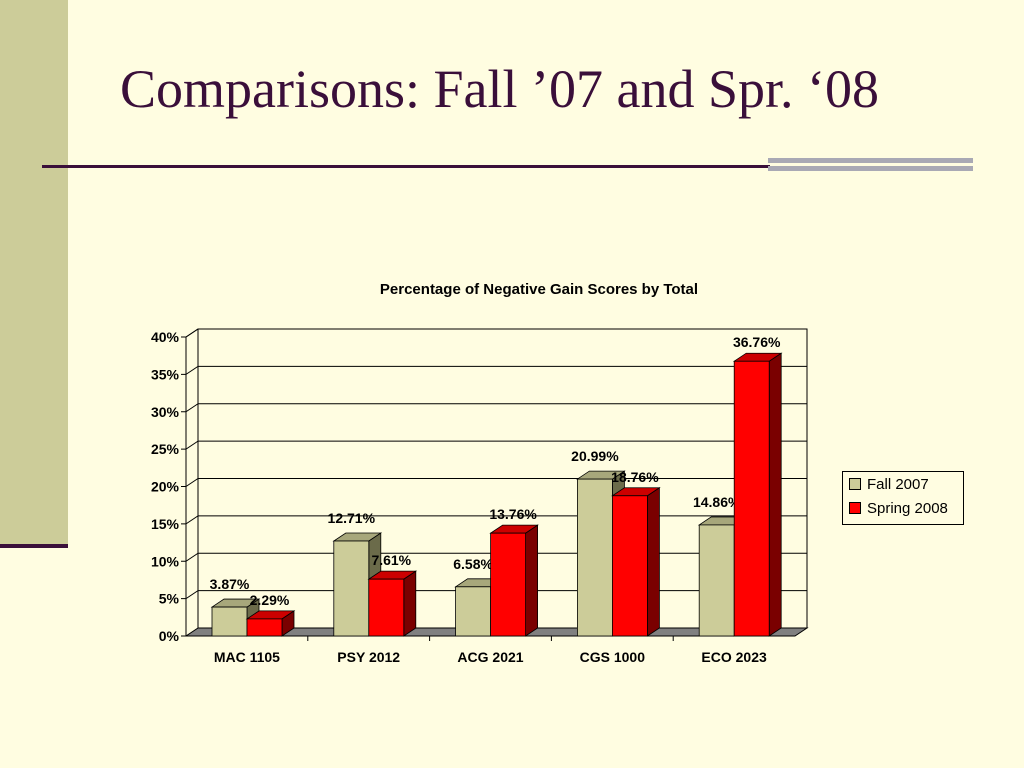 This screenshot has height=768, width=1024. I want to click on chart-legend: Fall 2007 Spring 2008, so click(903, 498).